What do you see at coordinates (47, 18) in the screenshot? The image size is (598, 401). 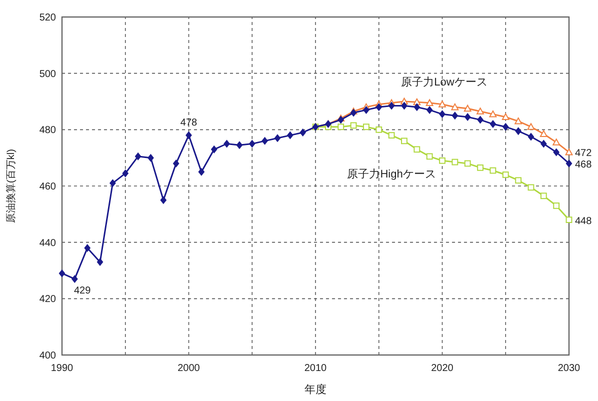 I see `y-tick-label: 520` at bounding box center [47, 18].